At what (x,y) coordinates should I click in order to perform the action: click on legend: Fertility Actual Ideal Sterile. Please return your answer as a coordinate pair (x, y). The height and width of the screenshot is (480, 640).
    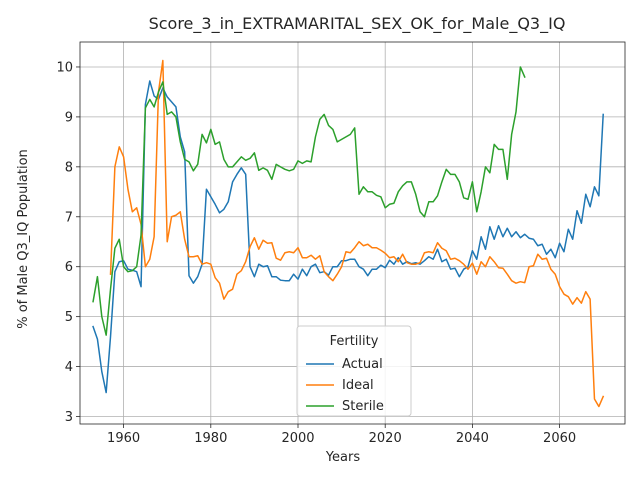
    Looking at the image, I should click on (354, 371).